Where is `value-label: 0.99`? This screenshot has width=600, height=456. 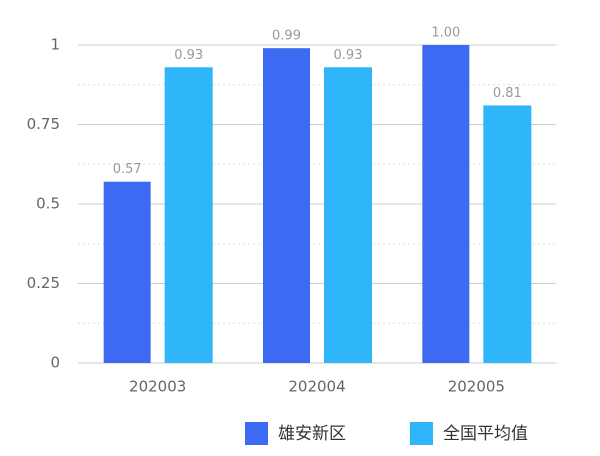
value-label: 0.99 is located at coordinates (286, 36).